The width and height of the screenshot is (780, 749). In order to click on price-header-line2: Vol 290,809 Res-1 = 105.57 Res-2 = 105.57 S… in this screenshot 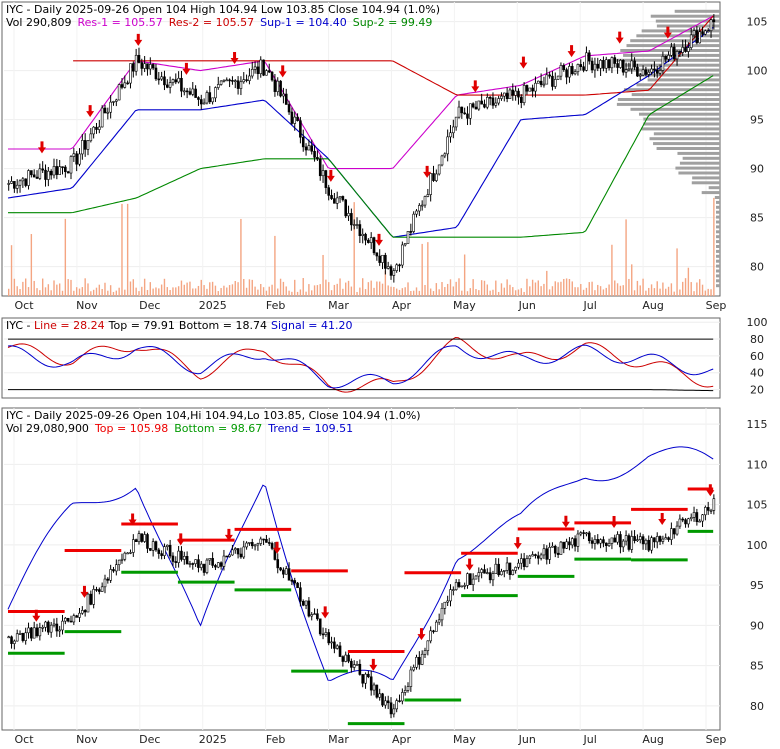, I will do `click(219, 22)`.